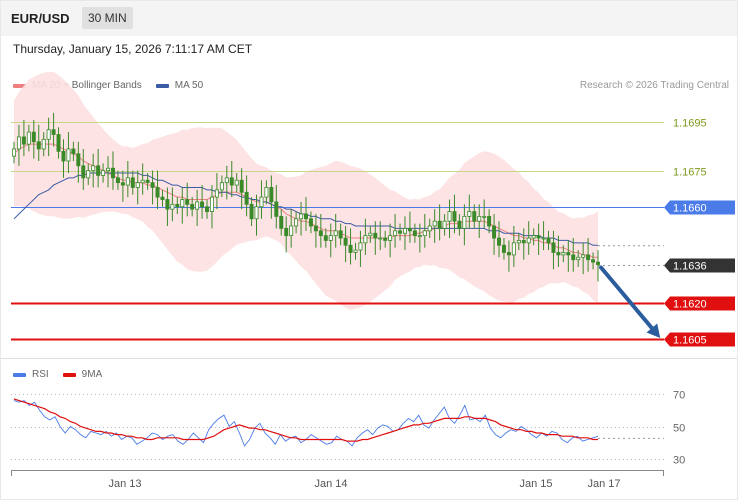 This screenshot has width=738, height=500. Describe the element at coordinates (19, 374) in the screenshot. I see `rsi-swatch` at that location.